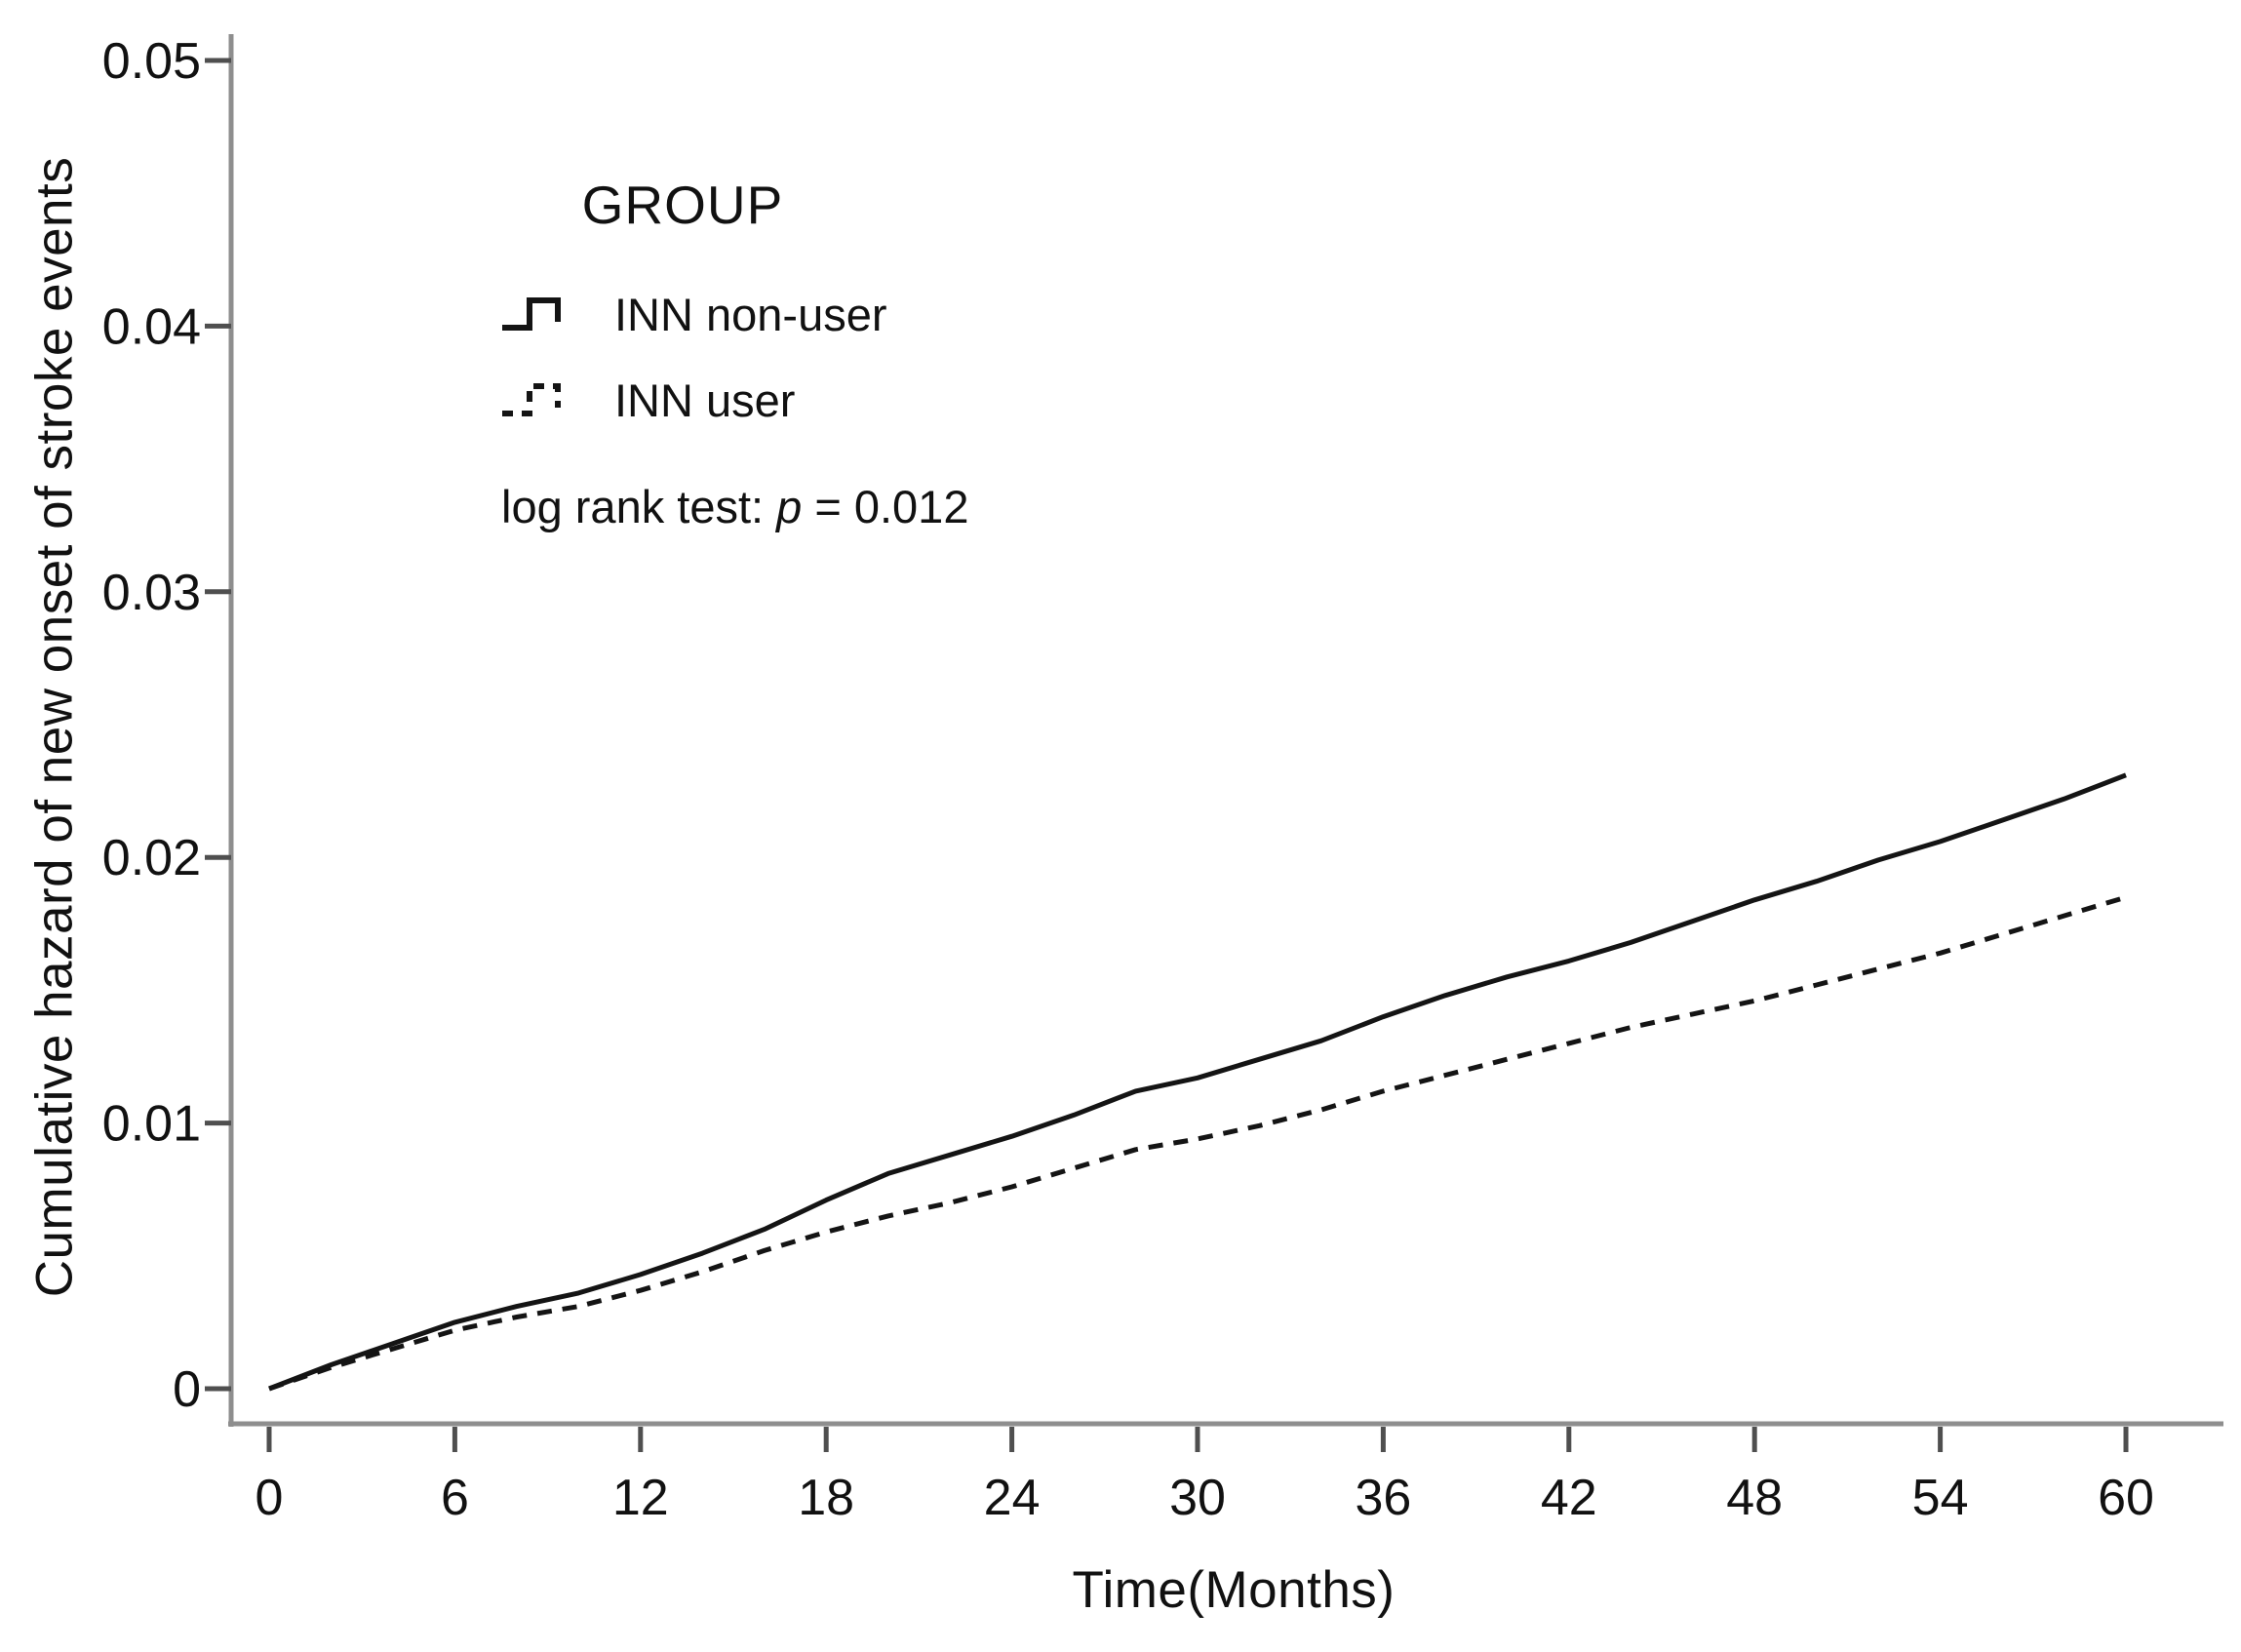  I want to click on x-tick-label: 60, so click(2126, 1498).